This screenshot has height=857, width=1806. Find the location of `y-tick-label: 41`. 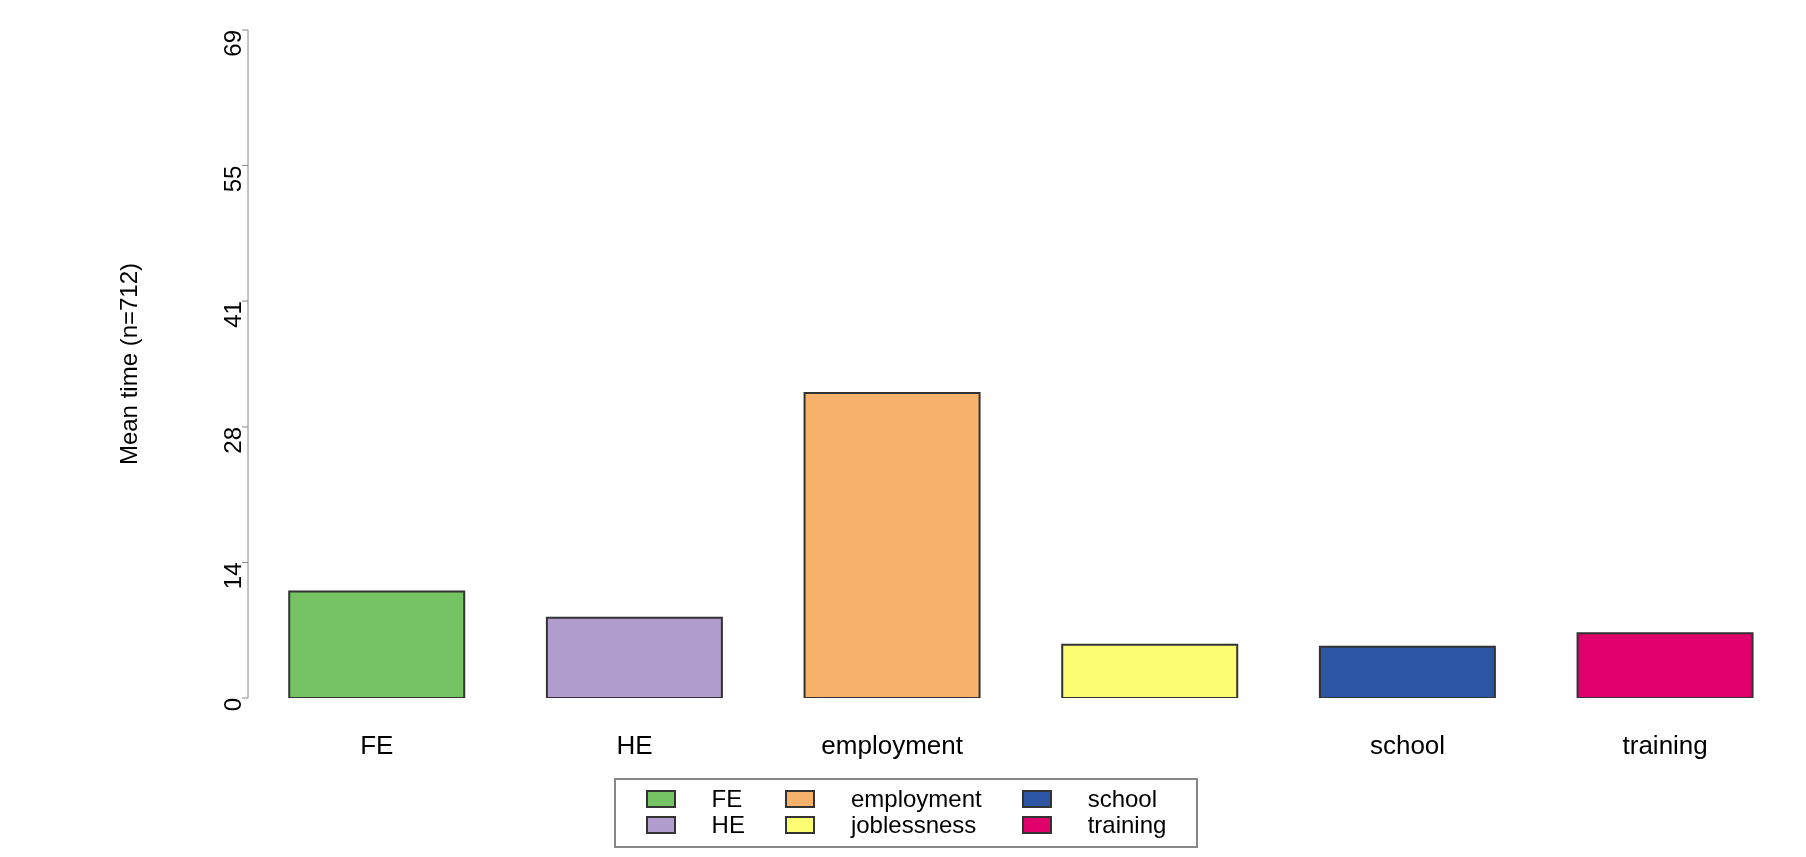

y-tick-label: 41 is located at coordinates (232, 314).